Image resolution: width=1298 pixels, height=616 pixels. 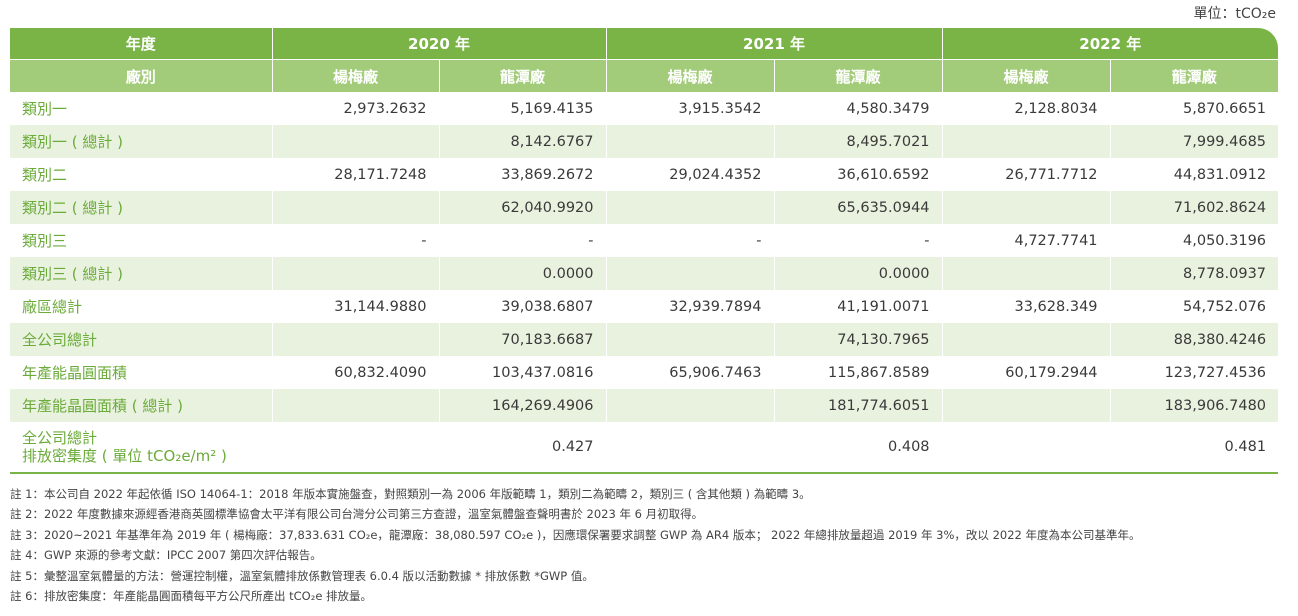 What do you see at coordinates (858, 372) in the screenshot?
I see `table-cell: 115,867.8589` at bounding box center [858, 372].